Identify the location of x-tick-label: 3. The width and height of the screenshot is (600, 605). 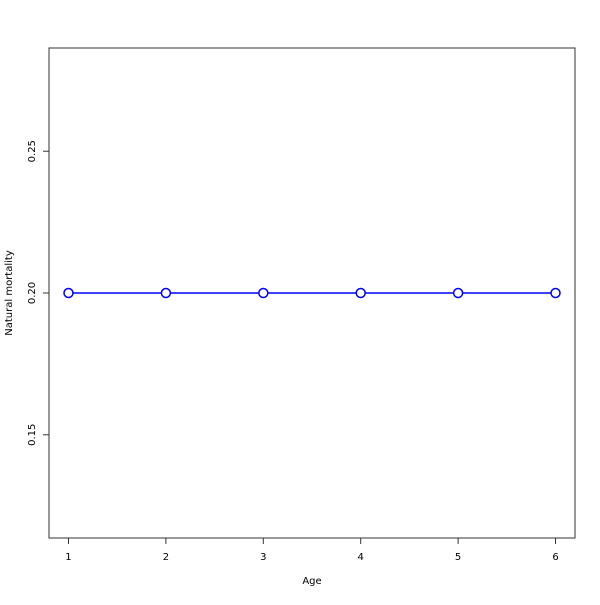
(263, 557).